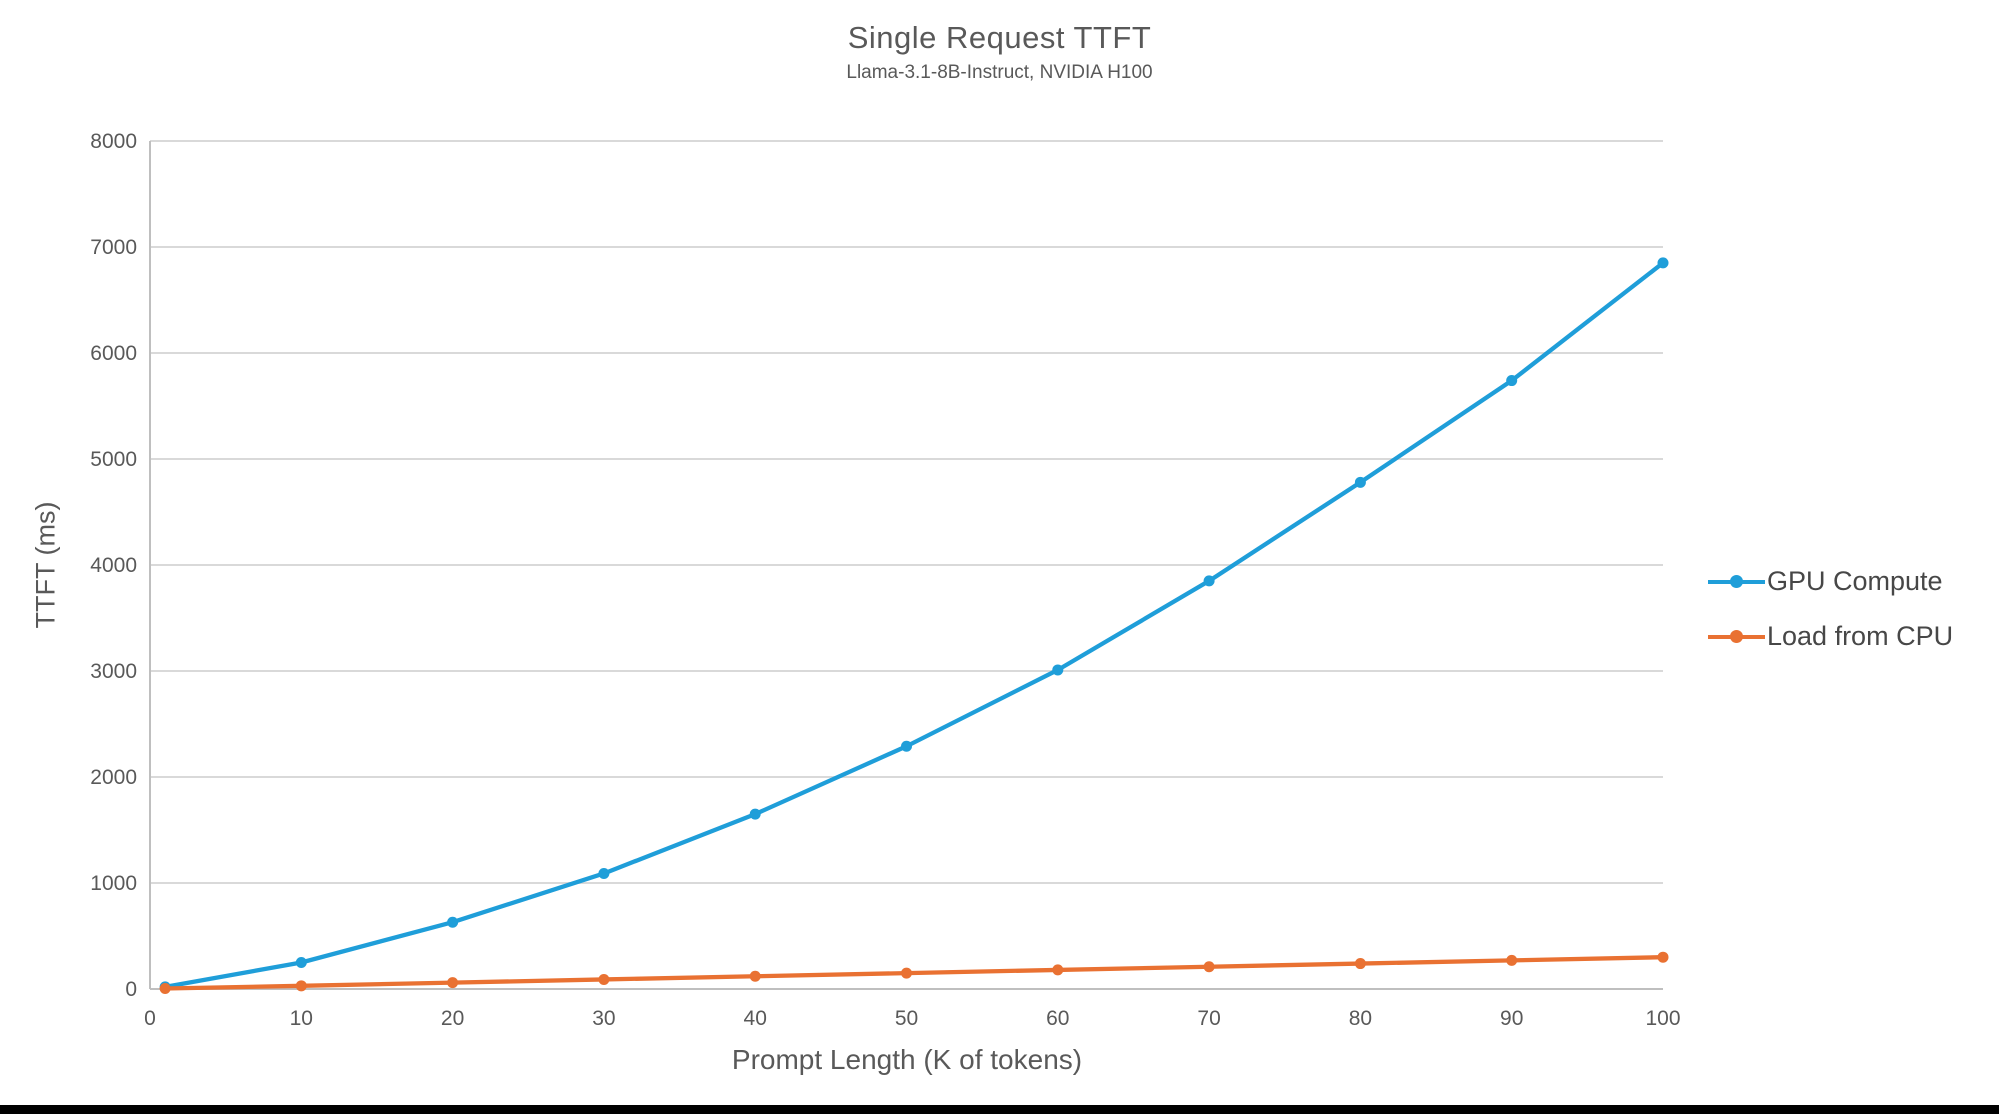 The width and height of the screenshot is (1999, 1114). I want to click on legend-label-load-from-cpu: Load from CPU, so click(1860, 636).